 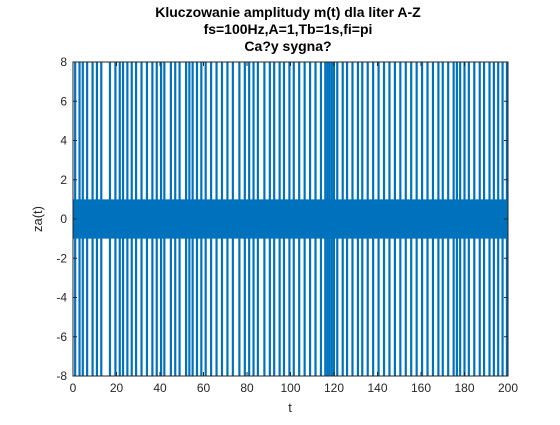 I want to click on x-tick-label: 120, so click(x=334, y=388).